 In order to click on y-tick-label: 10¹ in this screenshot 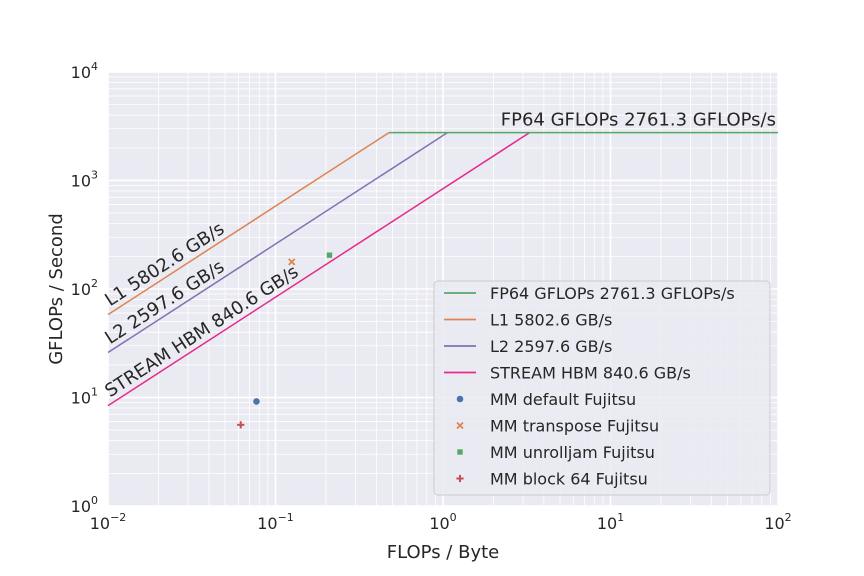, I will do `click(84, 397)`.